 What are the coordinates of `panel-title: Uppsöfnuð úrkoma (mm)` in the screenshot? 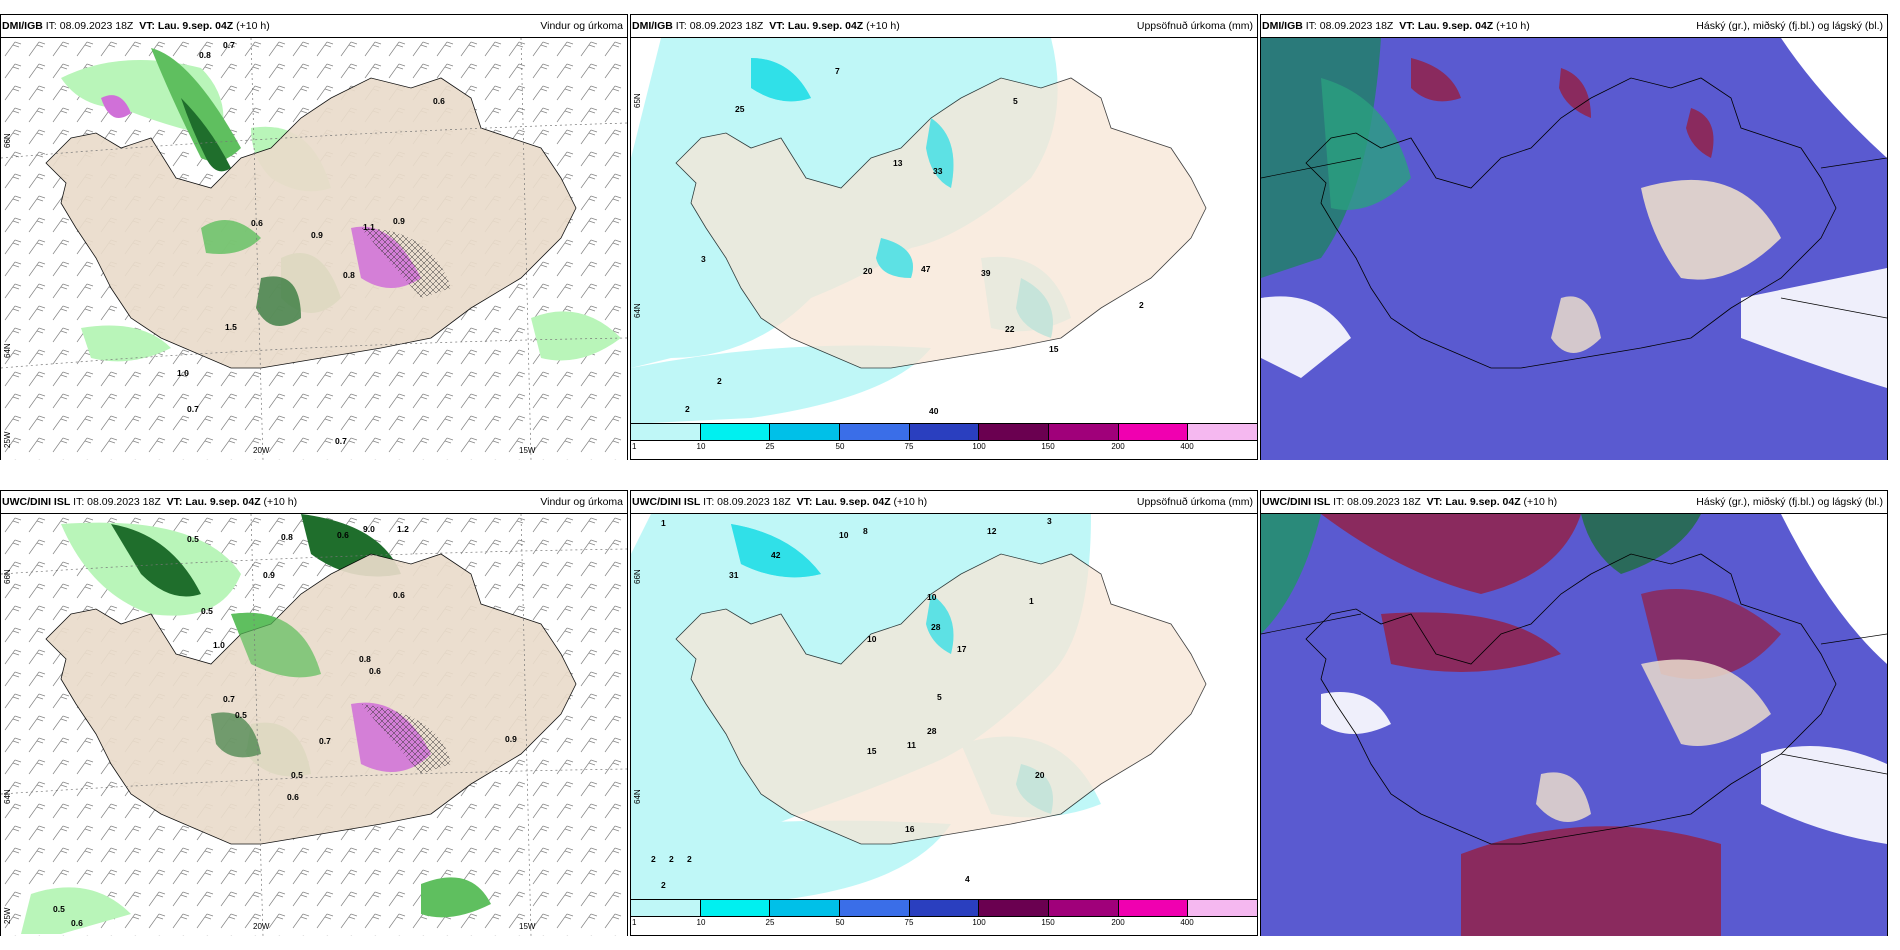 It's located at (1194, 502).